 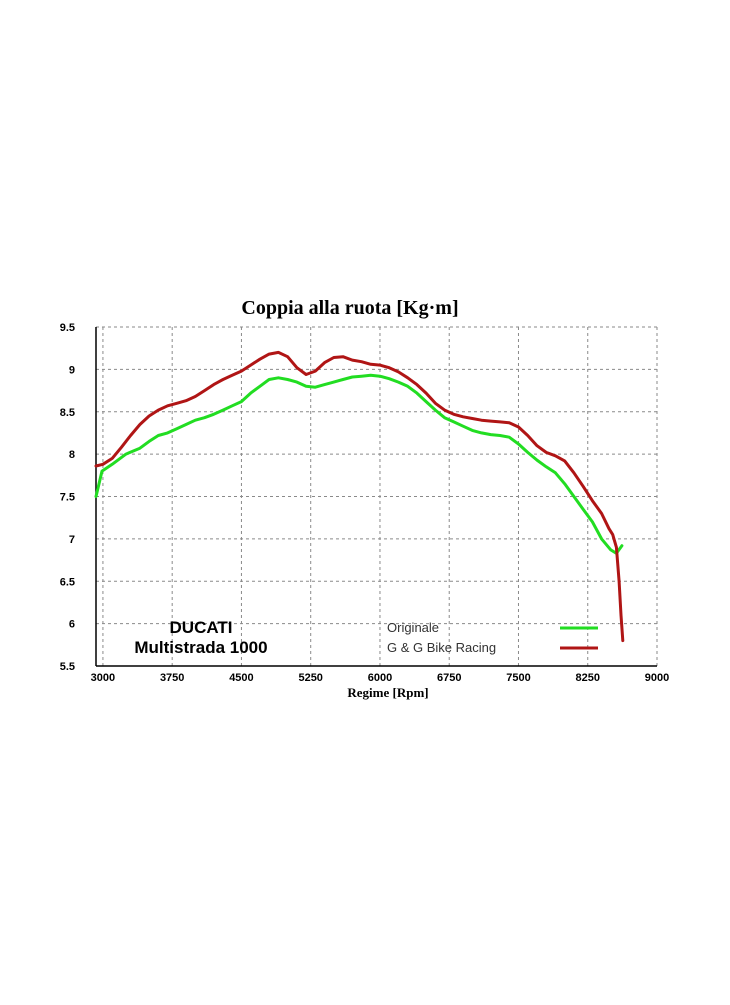 What do you see at coordinates (72, 370) in the screenshot?
I see `y-tick-label: 9` at bounding box center [72, 370].